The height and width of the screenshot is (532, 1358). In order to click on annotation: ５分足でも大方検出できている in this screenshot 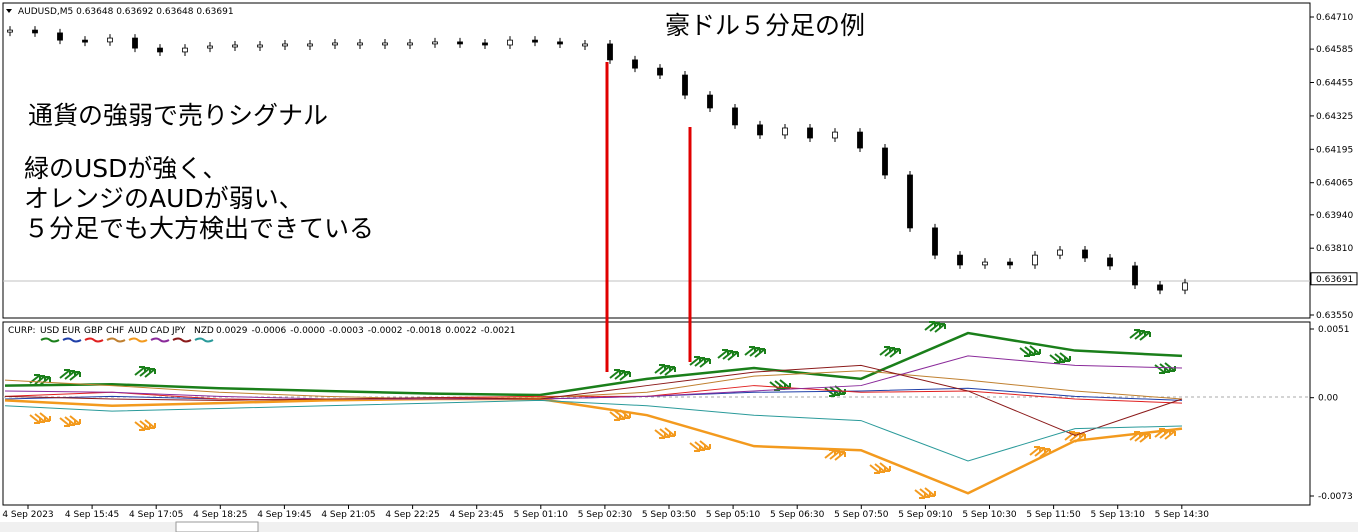, I will do `click(199, 228)`.